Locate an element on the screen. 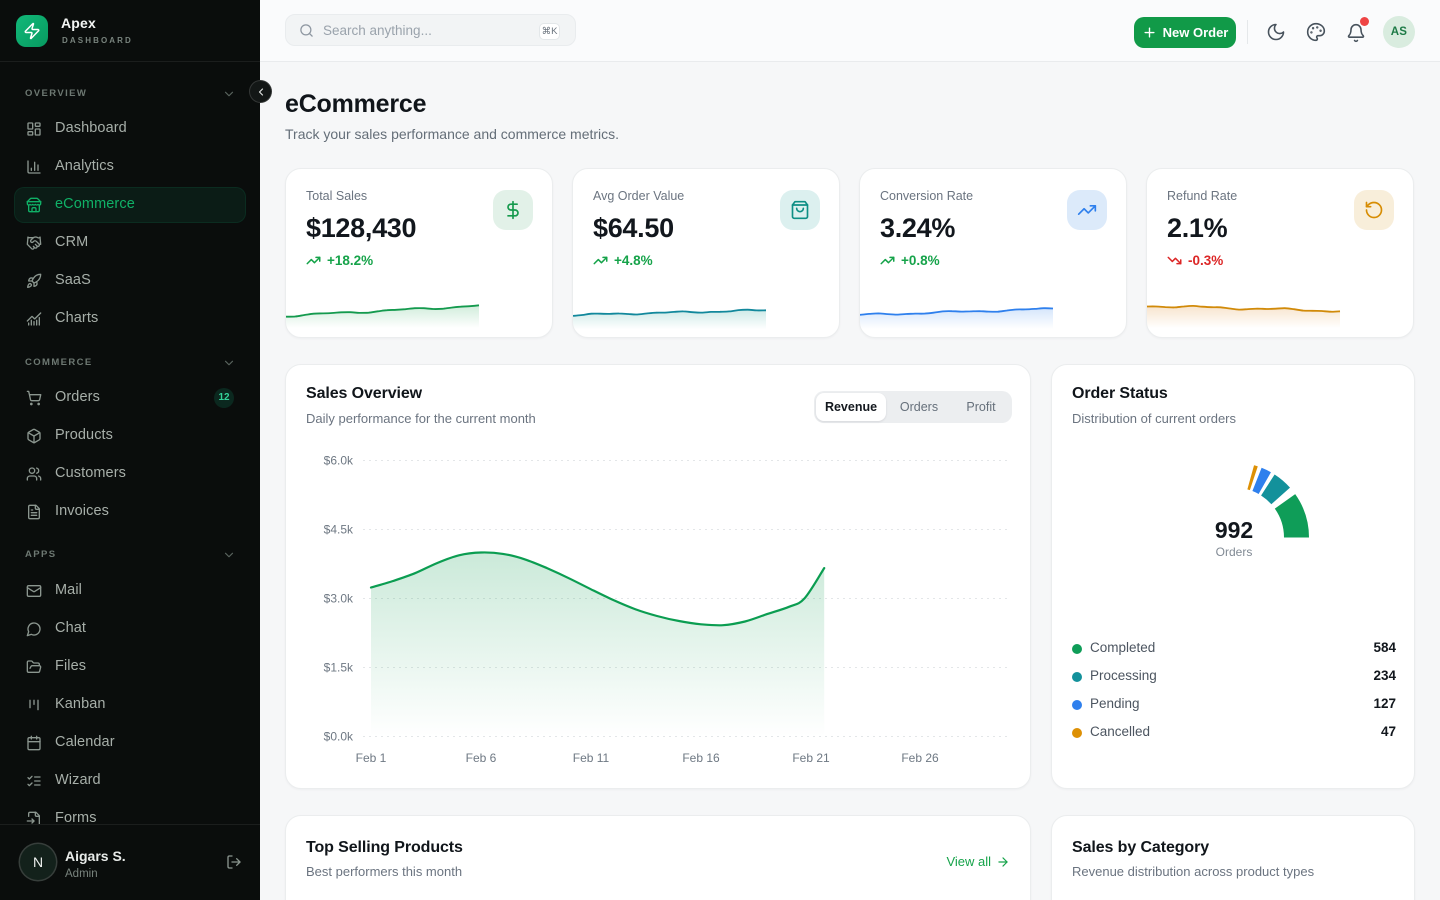 Image resolution: width=1440 pixels, height=900 pixels. svg-text: $0.0k is located at coordinates (339, 737).